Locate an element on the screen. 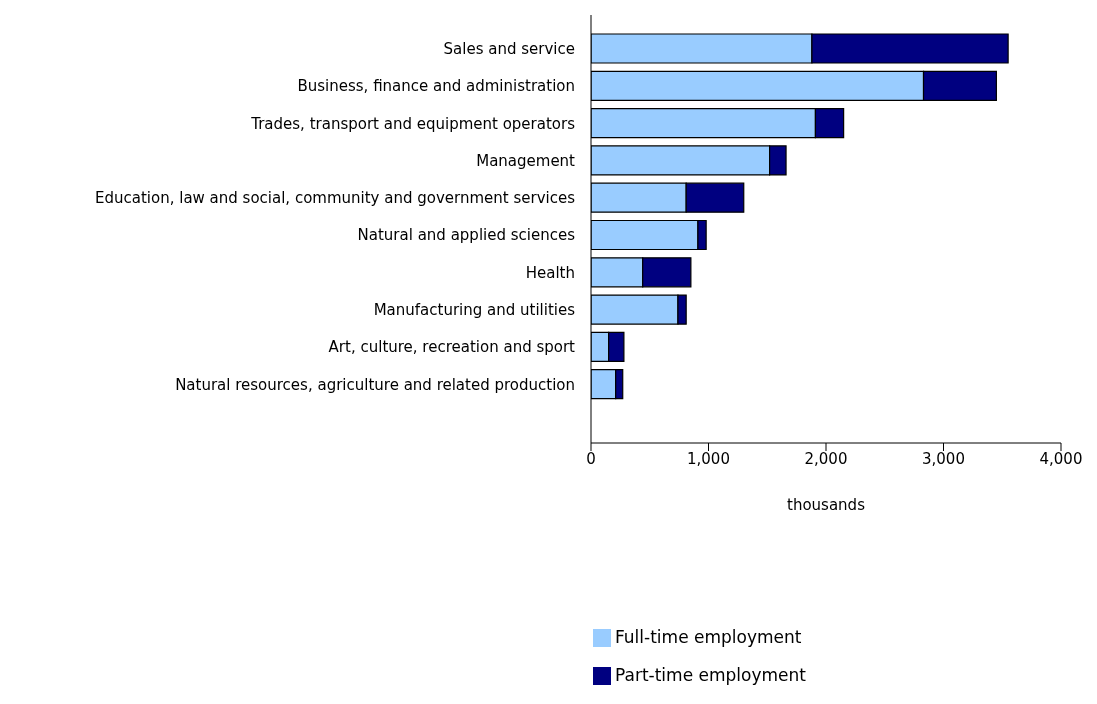 This screenshot has height=704, width=1097. legend-label: Full-time employment is located at coordinates (708, 637).